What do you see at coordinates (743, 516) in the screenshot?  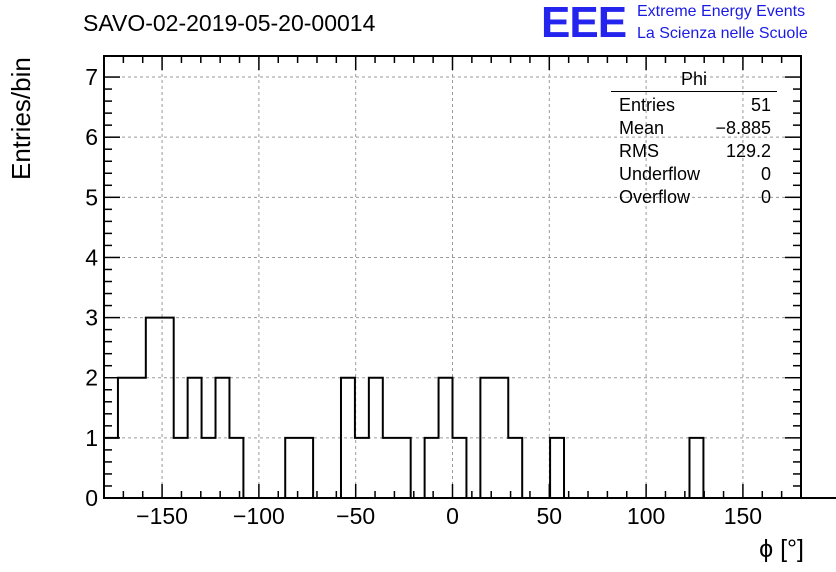 I see `x-tick-label: 150` at bounding box center [743, 516].